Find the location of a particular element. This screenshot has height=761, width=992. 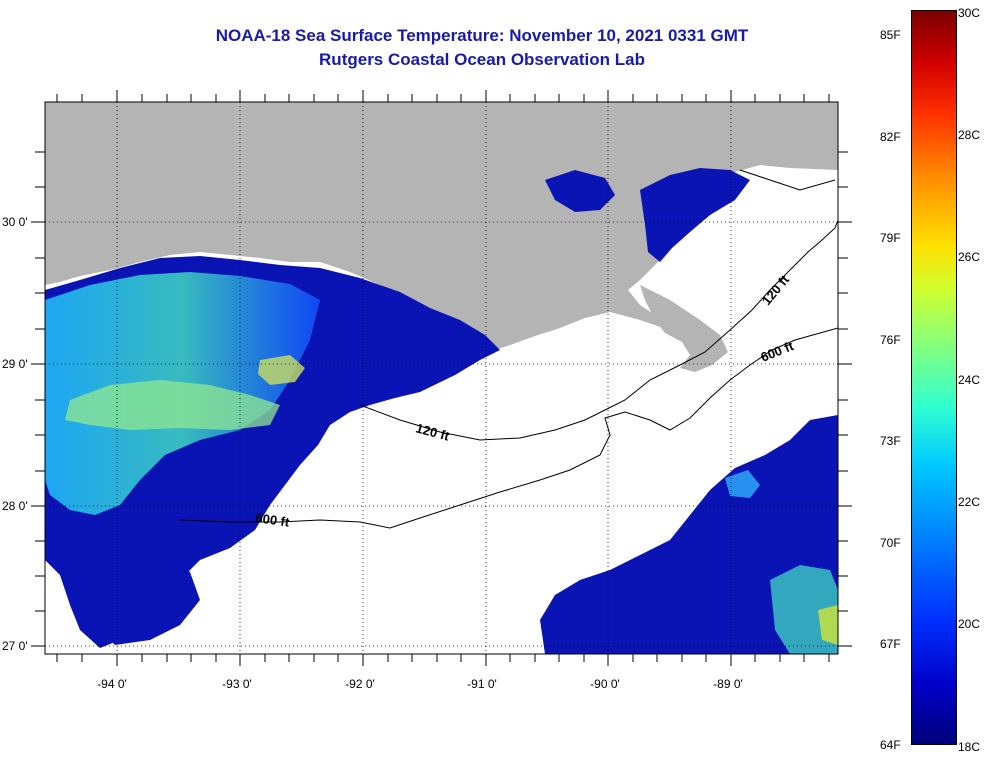

colorbar-c-label: 20C is located at coordinates (969, 624).